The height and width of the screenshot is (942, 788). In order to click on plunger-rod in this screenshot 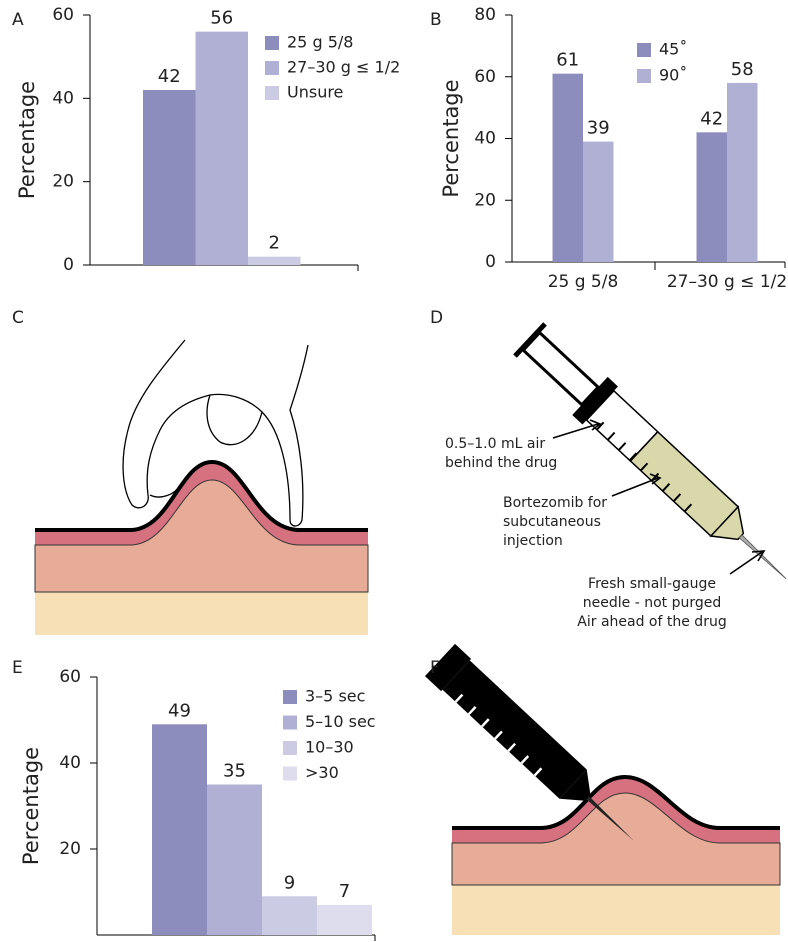, I will do `click(561, 368)`.